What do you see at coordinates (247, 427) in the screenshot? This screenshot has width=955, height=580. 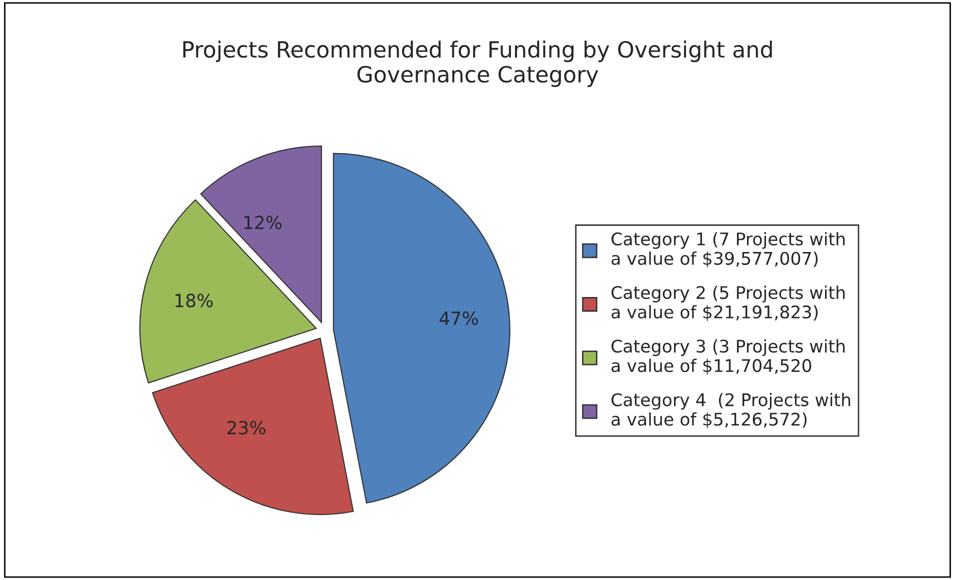 I see `data-label: 23%` at bounding box center [247, 427].